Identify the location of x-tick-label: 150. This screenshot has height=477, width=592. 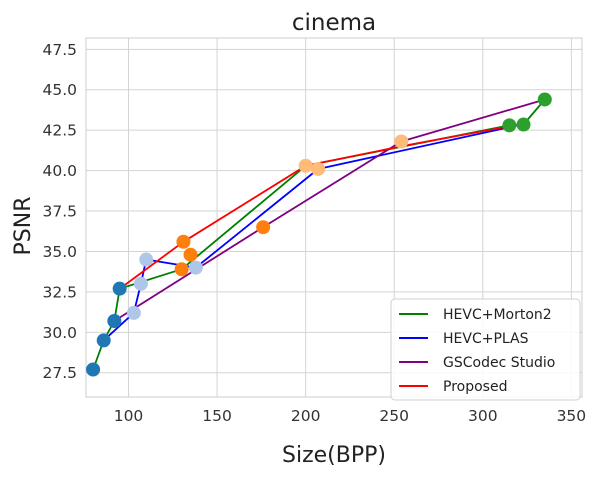
(217, 416).